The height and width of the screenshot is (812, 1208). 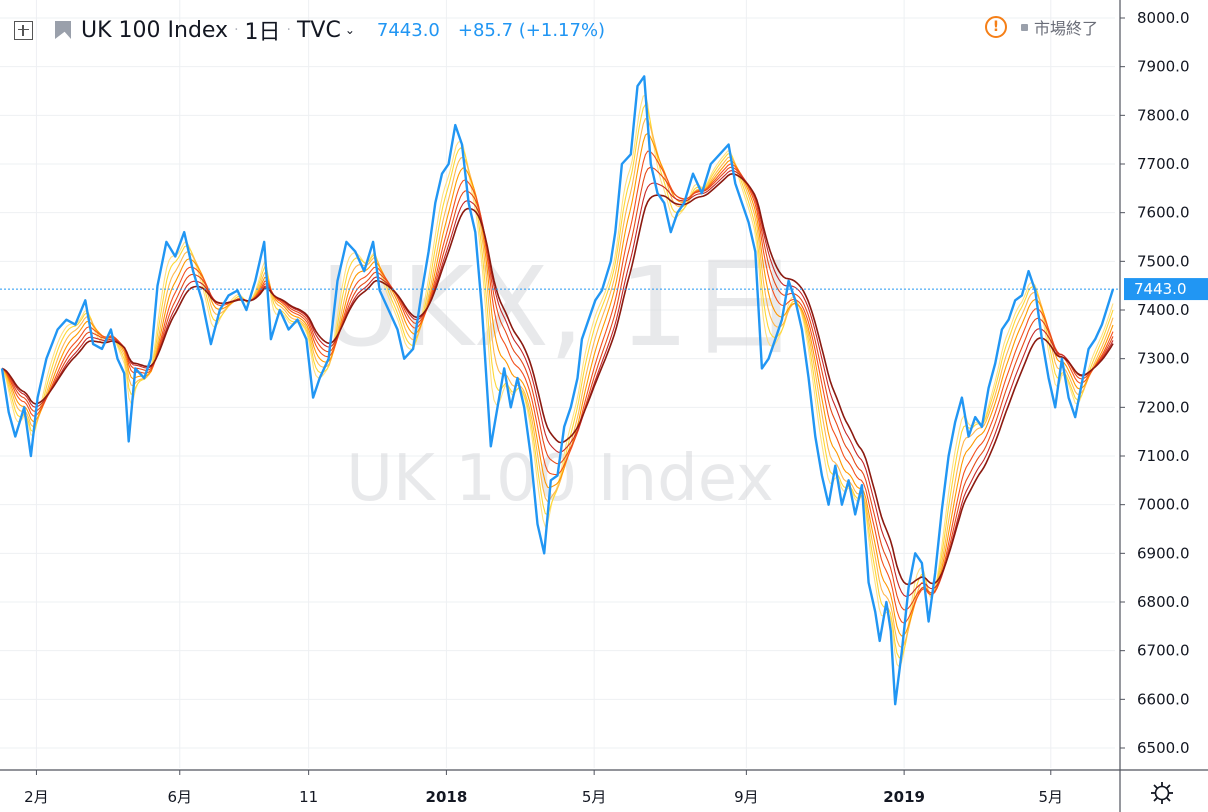 I want to click on y-tick-label: 7200.0, so click(x=1163, y=407).